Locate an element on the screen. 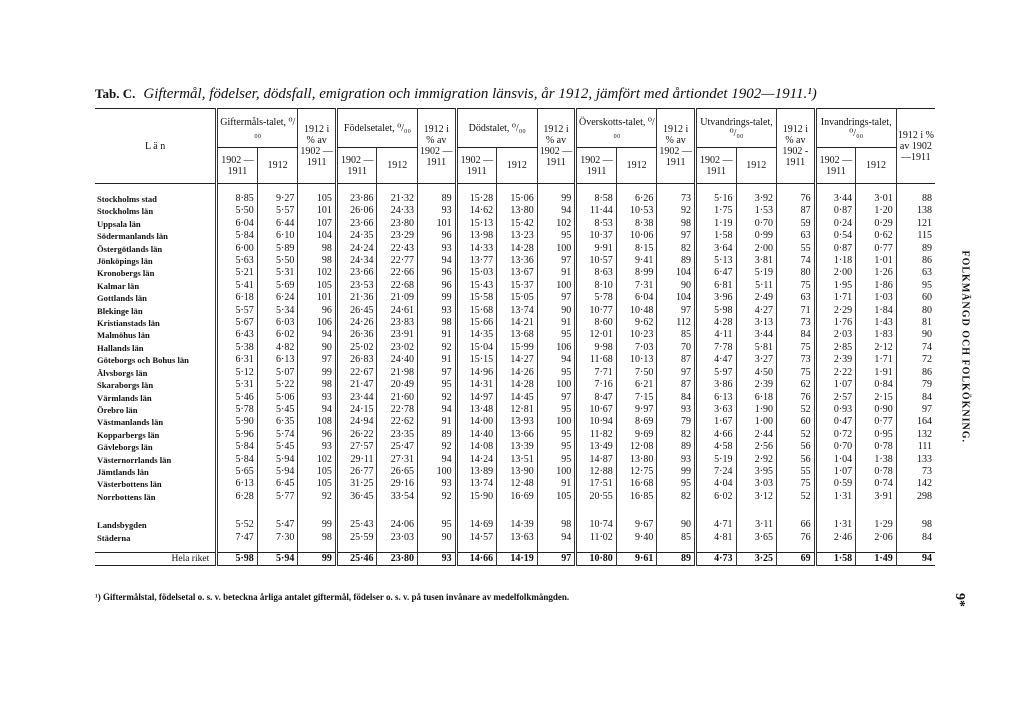 The width and height of the screenshot is (1024, 715). cell-value: 99 is located at coordinates (317, 373).